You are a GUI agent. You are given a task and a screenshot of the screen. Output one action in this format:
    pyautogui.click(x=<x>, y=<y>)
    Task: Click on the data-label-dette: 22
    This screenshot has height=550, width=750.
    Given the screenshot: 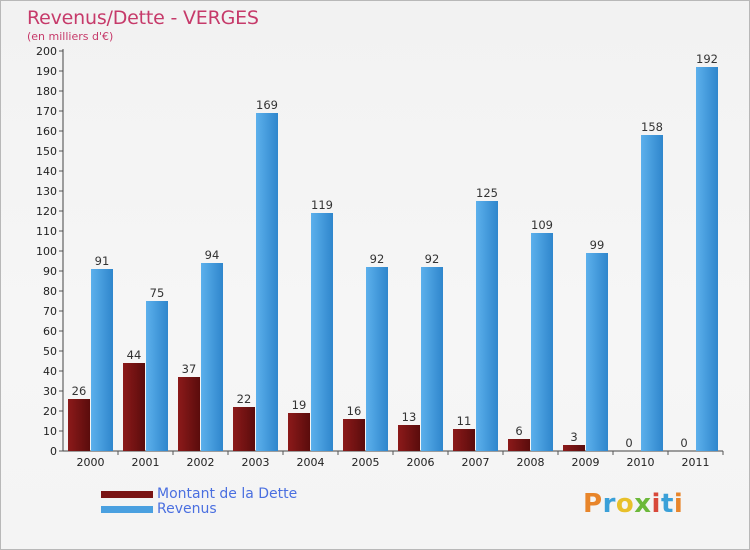 What is the action you would take?
    pyautogui.click(x=244, y=399)
    